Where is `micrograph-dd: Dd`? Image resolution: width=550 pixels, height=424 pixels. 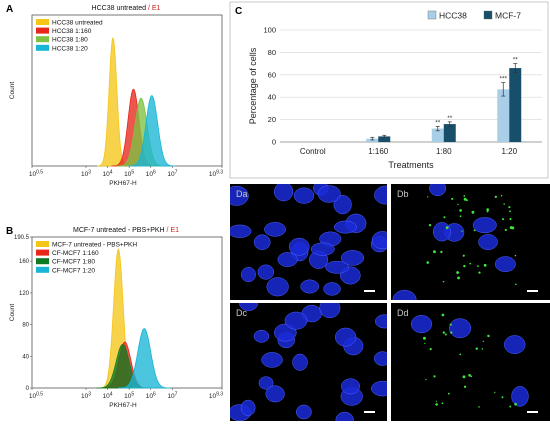 micrograph-dd: Dd is located at coordinates (470, 362).